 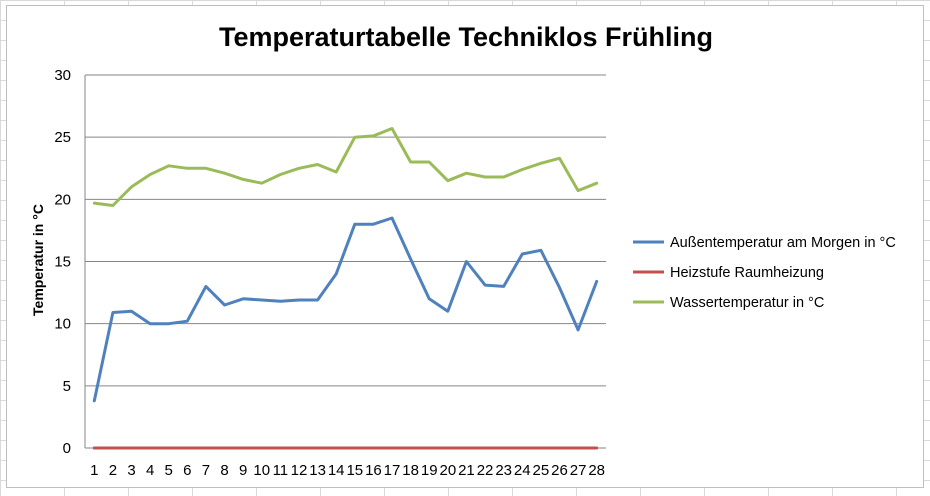 I want to click on x-tick-label-20: 20, so click(x=447, y=470).